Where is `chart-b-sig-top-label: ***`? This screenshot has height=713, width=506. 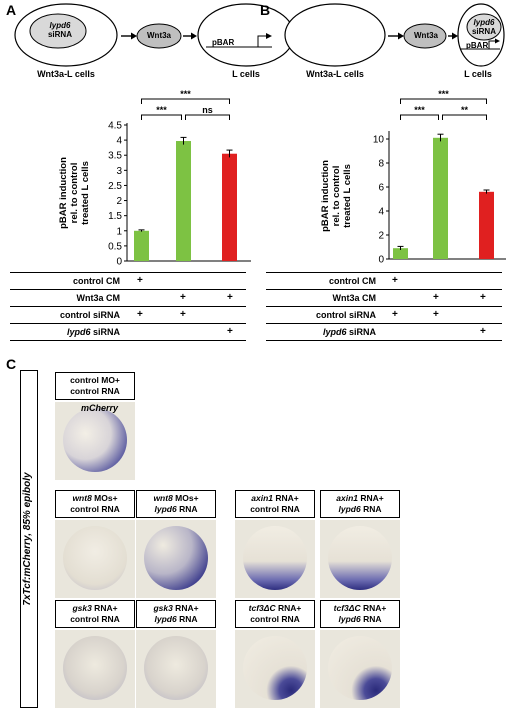 chart-b-sig-top-label: *** is located at coordinates (443, 94).